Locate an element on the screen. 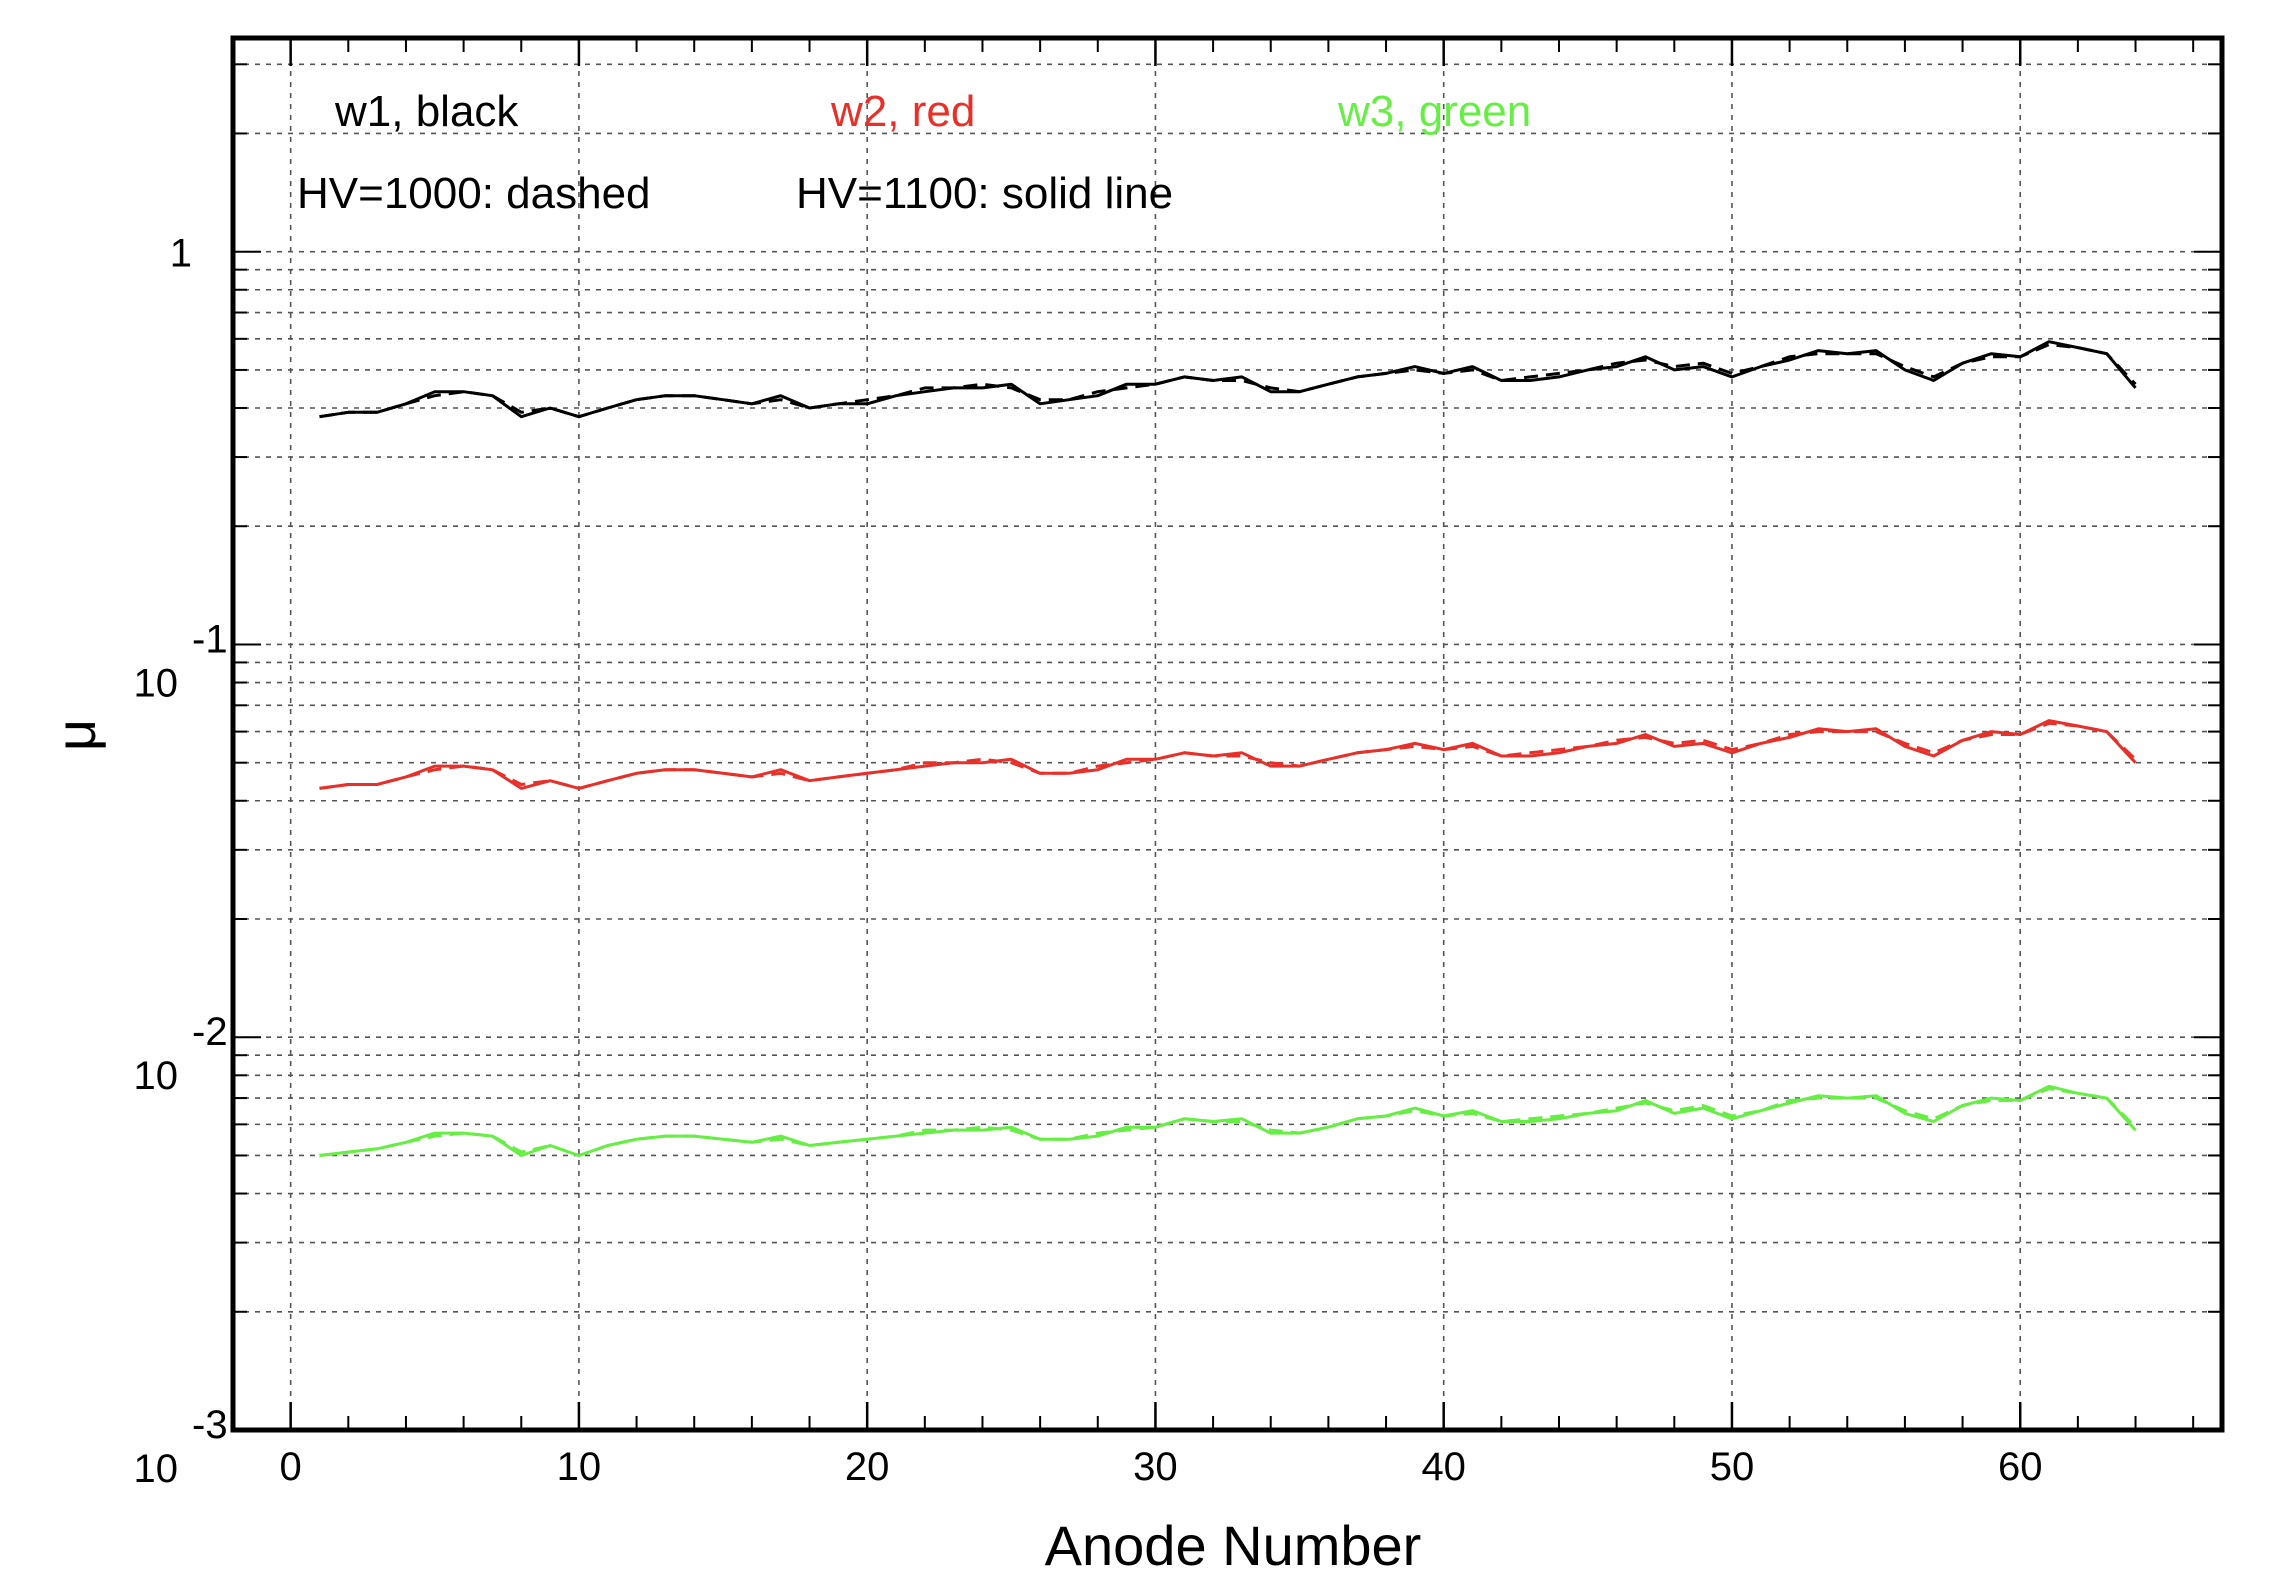  x-tick-label: 60 is located at coordinates (2020, 1467).